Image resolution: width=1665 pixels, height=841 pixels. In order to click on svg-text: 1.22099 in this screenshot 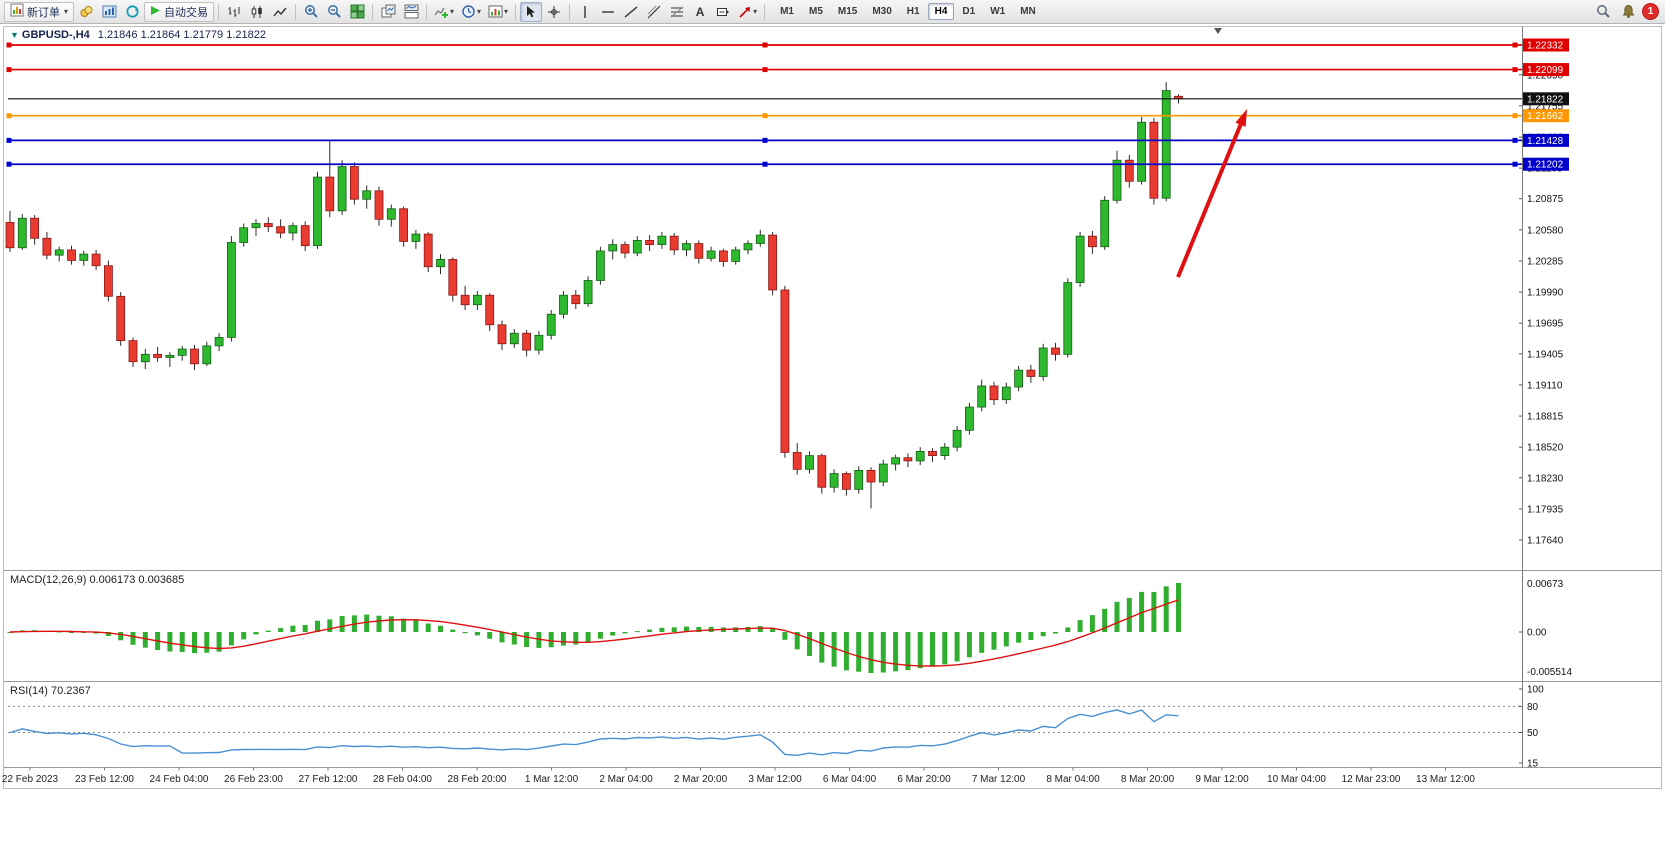, I will do `click(1545, 70)`.